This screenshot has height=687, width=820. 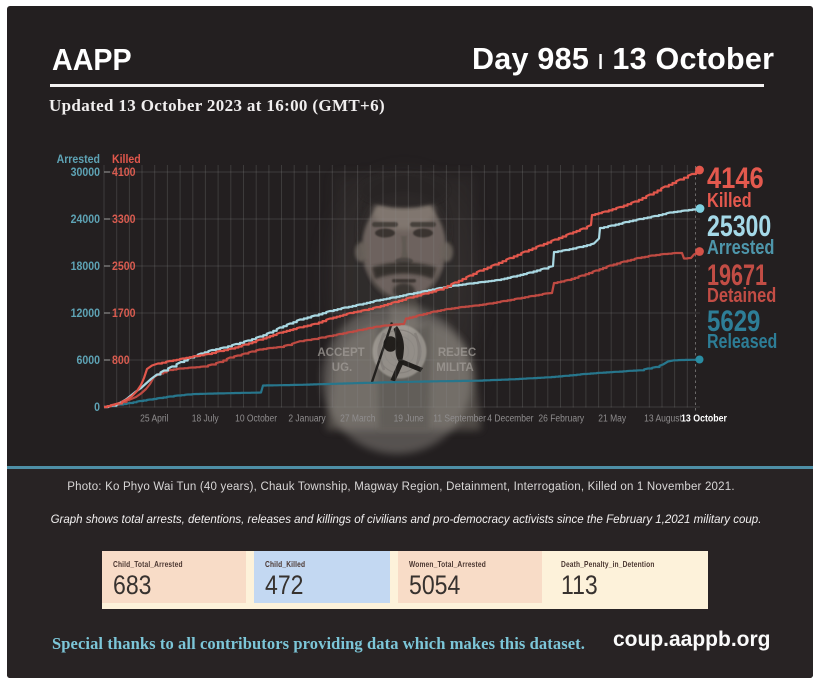 I want to click on svg-text: 1700, so click(x=123, y=313).